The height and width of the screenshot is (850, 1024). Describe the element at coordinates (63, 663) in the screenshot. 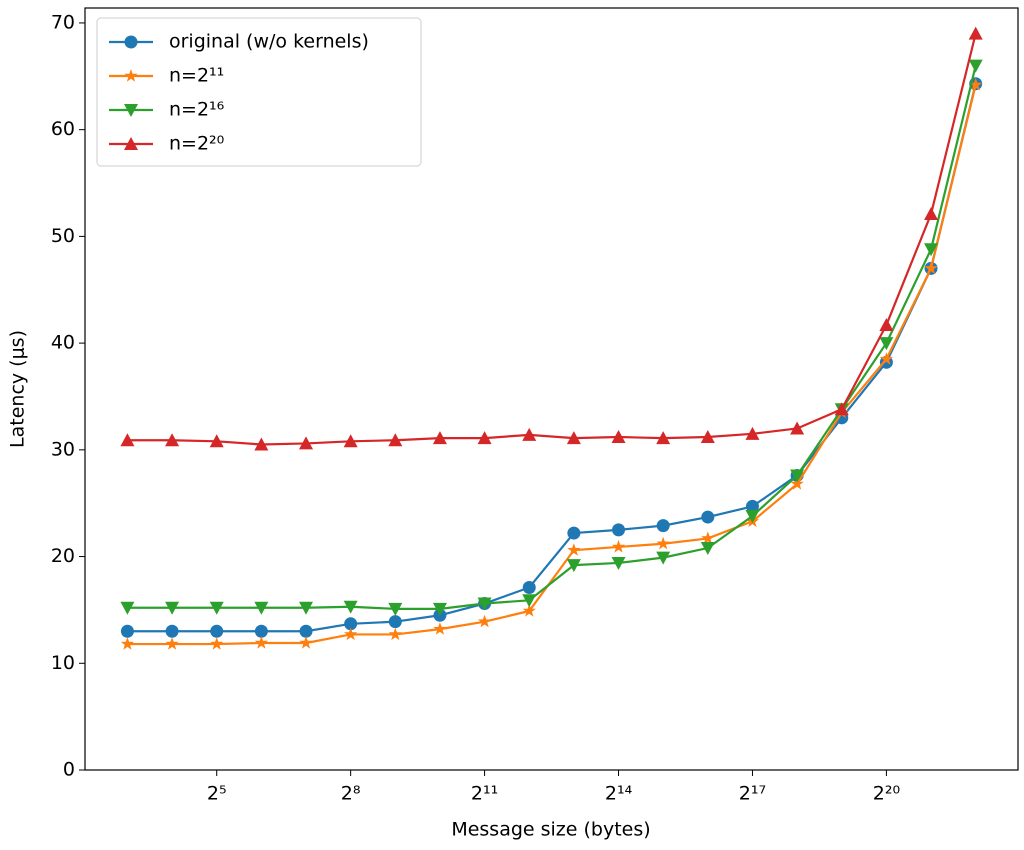

I see `y-tick-label: 10` at that location.